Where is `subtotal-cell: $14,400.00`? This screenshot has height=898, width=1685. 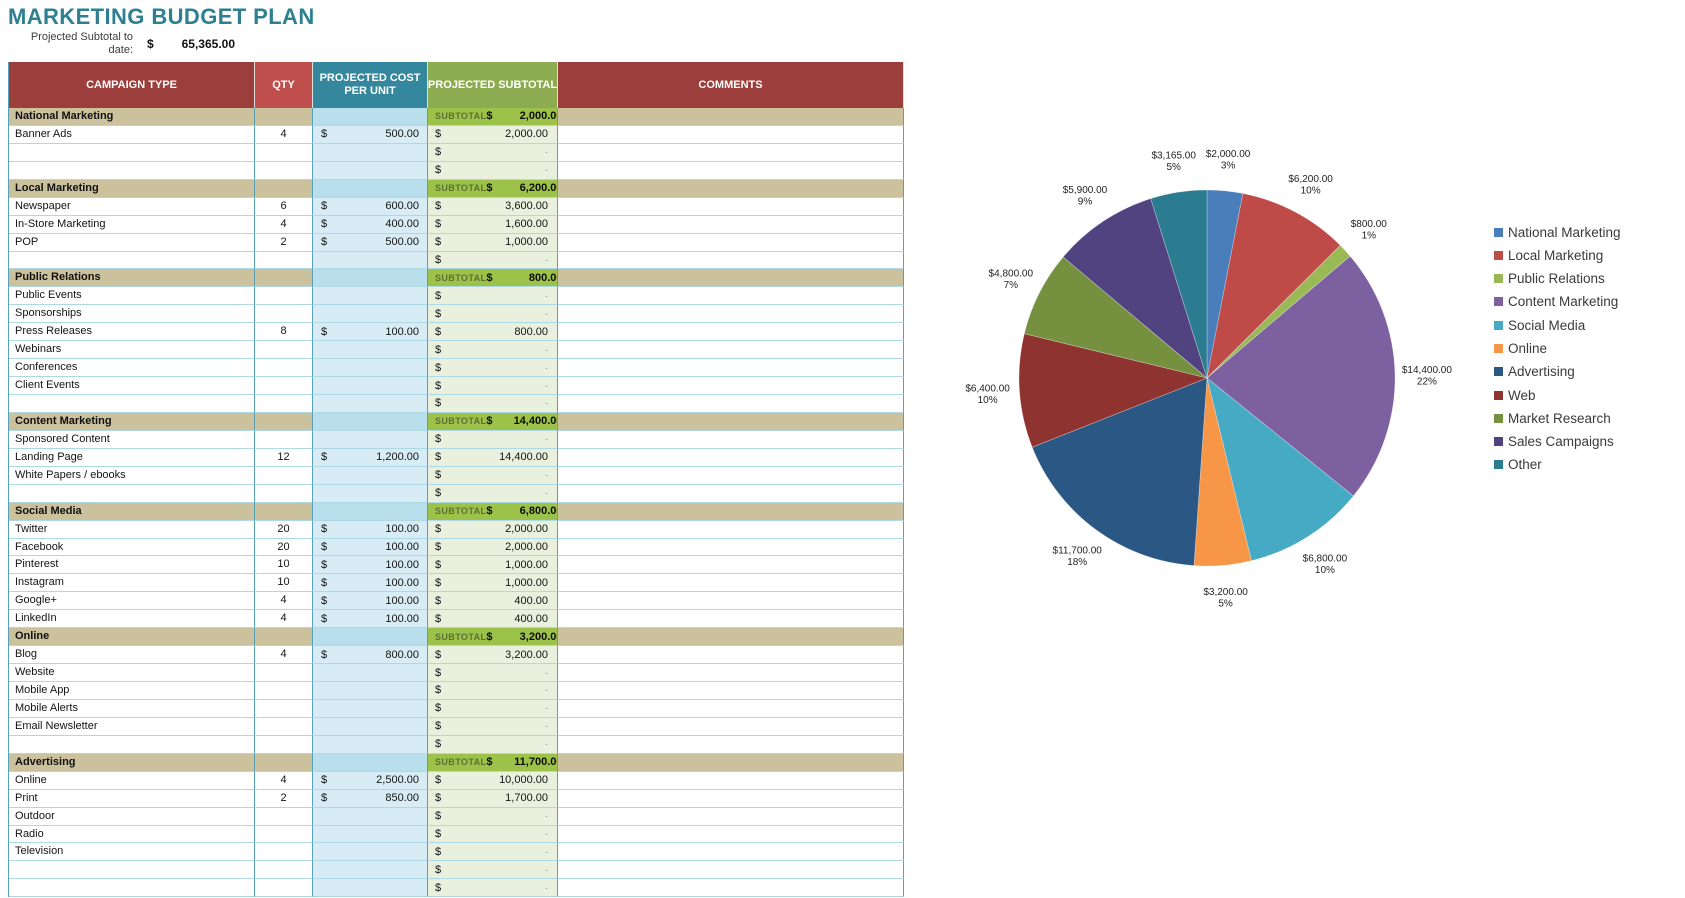
subtotal-cell: $14,400.00 is located at coordinates (493, 457).